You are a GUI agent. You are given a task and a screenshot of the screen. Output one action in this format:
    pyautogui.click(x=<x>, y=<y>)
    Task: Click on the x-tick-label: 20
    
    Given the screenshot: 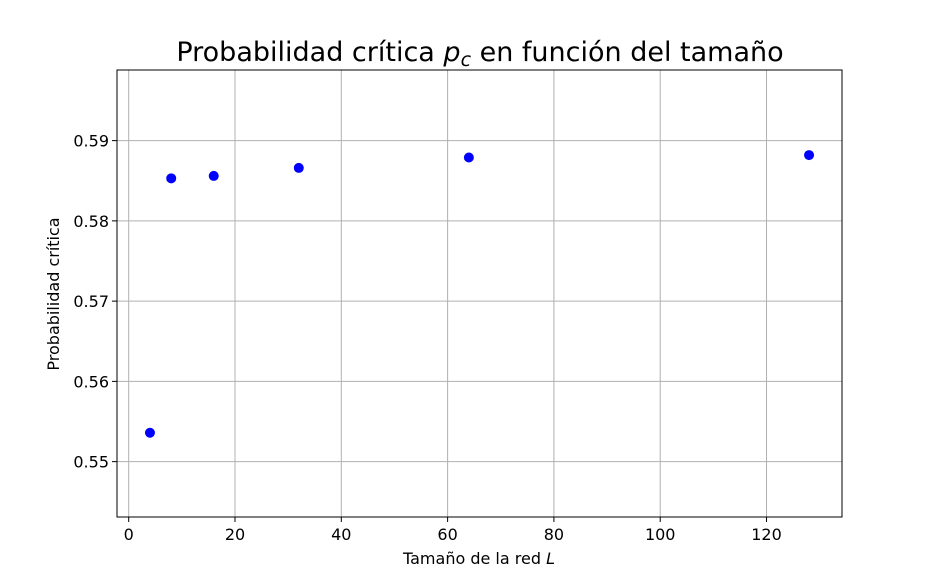 What is the action you would take?
    pyautogui.click(x=235, y=534)
    